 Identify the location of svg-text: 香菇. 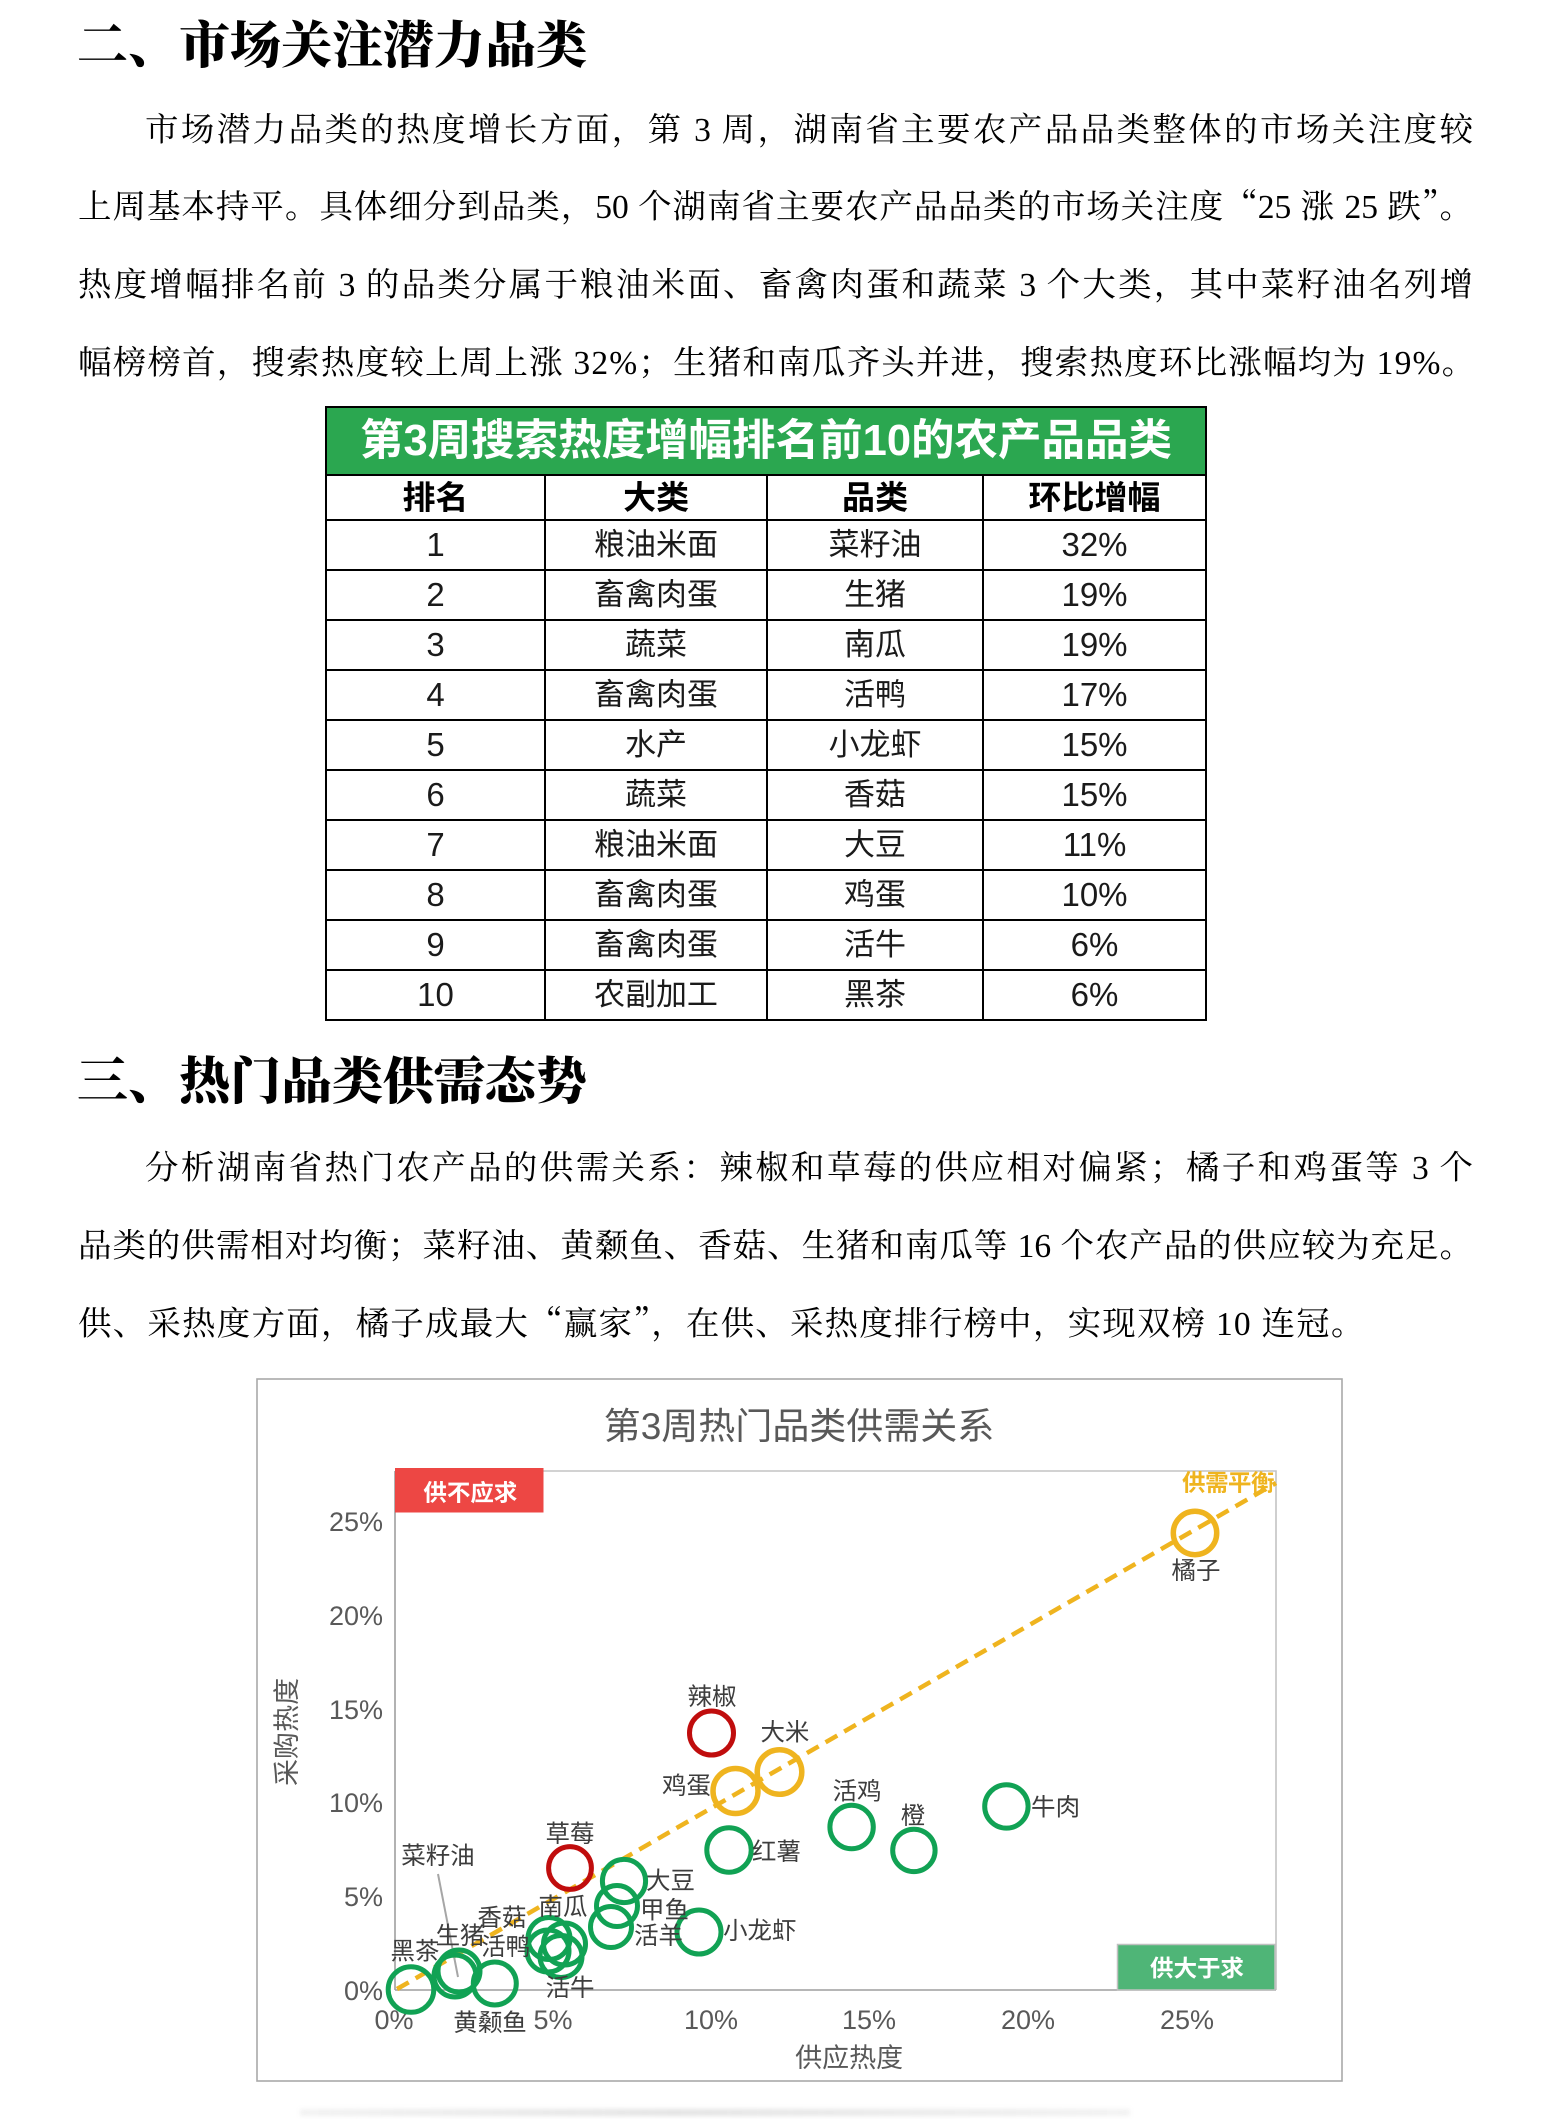
(502, 1918).